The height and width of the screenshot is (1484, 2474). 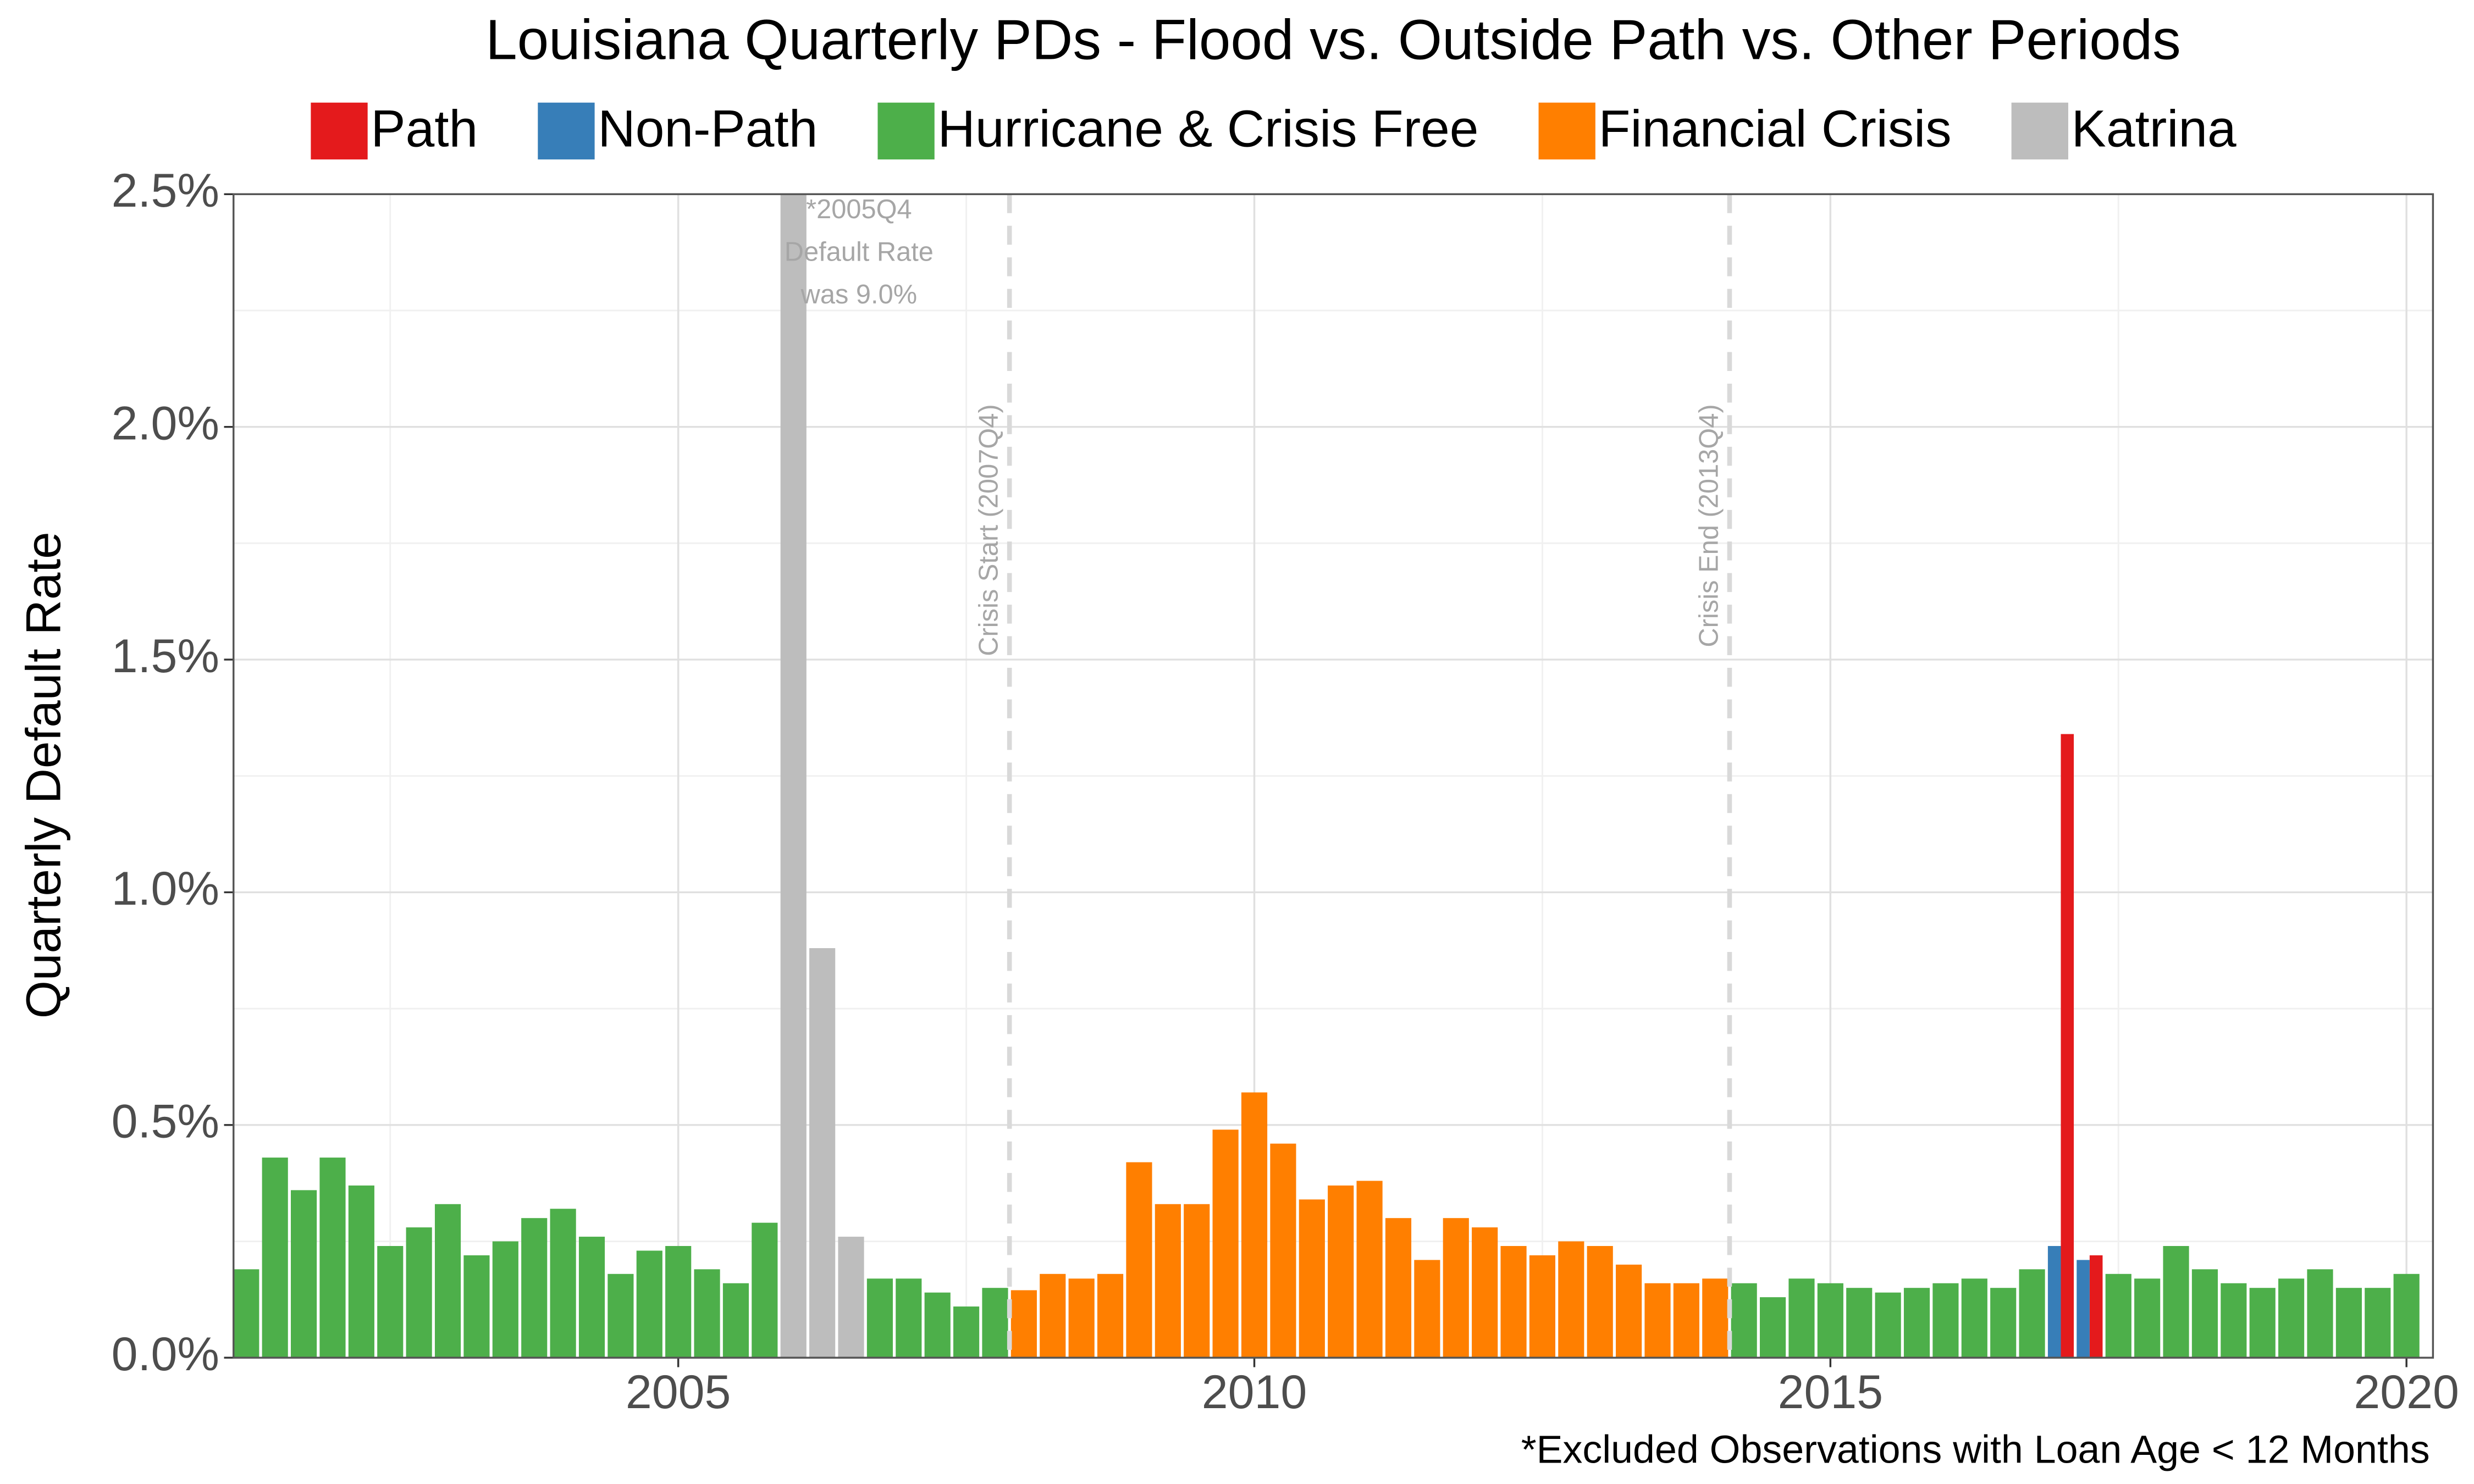 I want to click on legend-label: Financial Crisis, so click(x=1776, y=128).